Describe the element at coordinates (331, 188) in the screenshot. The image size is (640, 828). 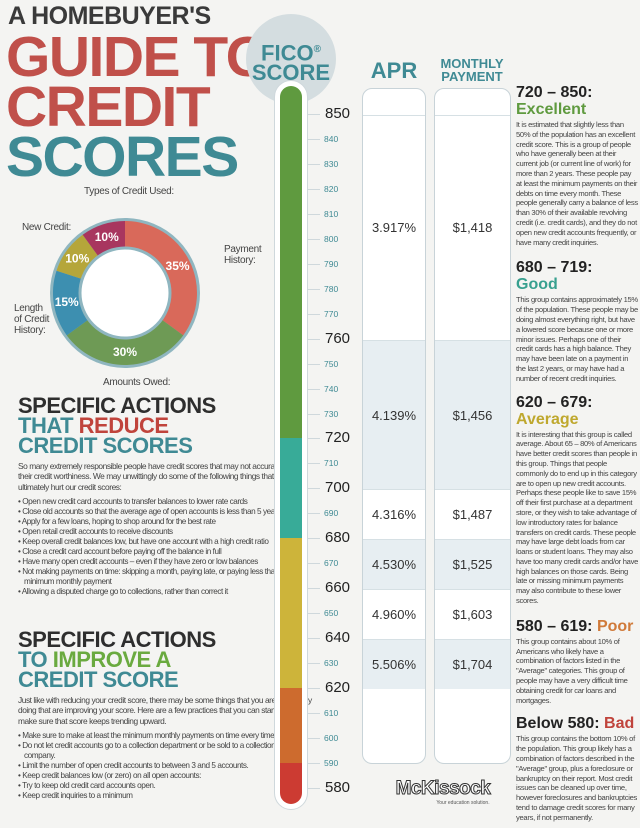
I see `scale-tick-label: 820` at that location.